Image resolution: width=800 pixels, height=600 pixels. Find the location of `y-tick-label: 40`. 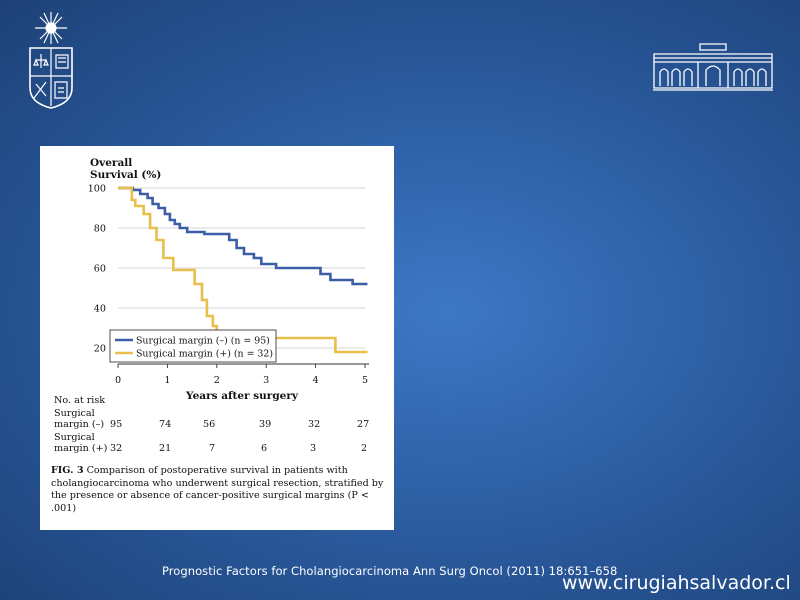

y-tick-label: 40 is located at coordinates (100, 309).